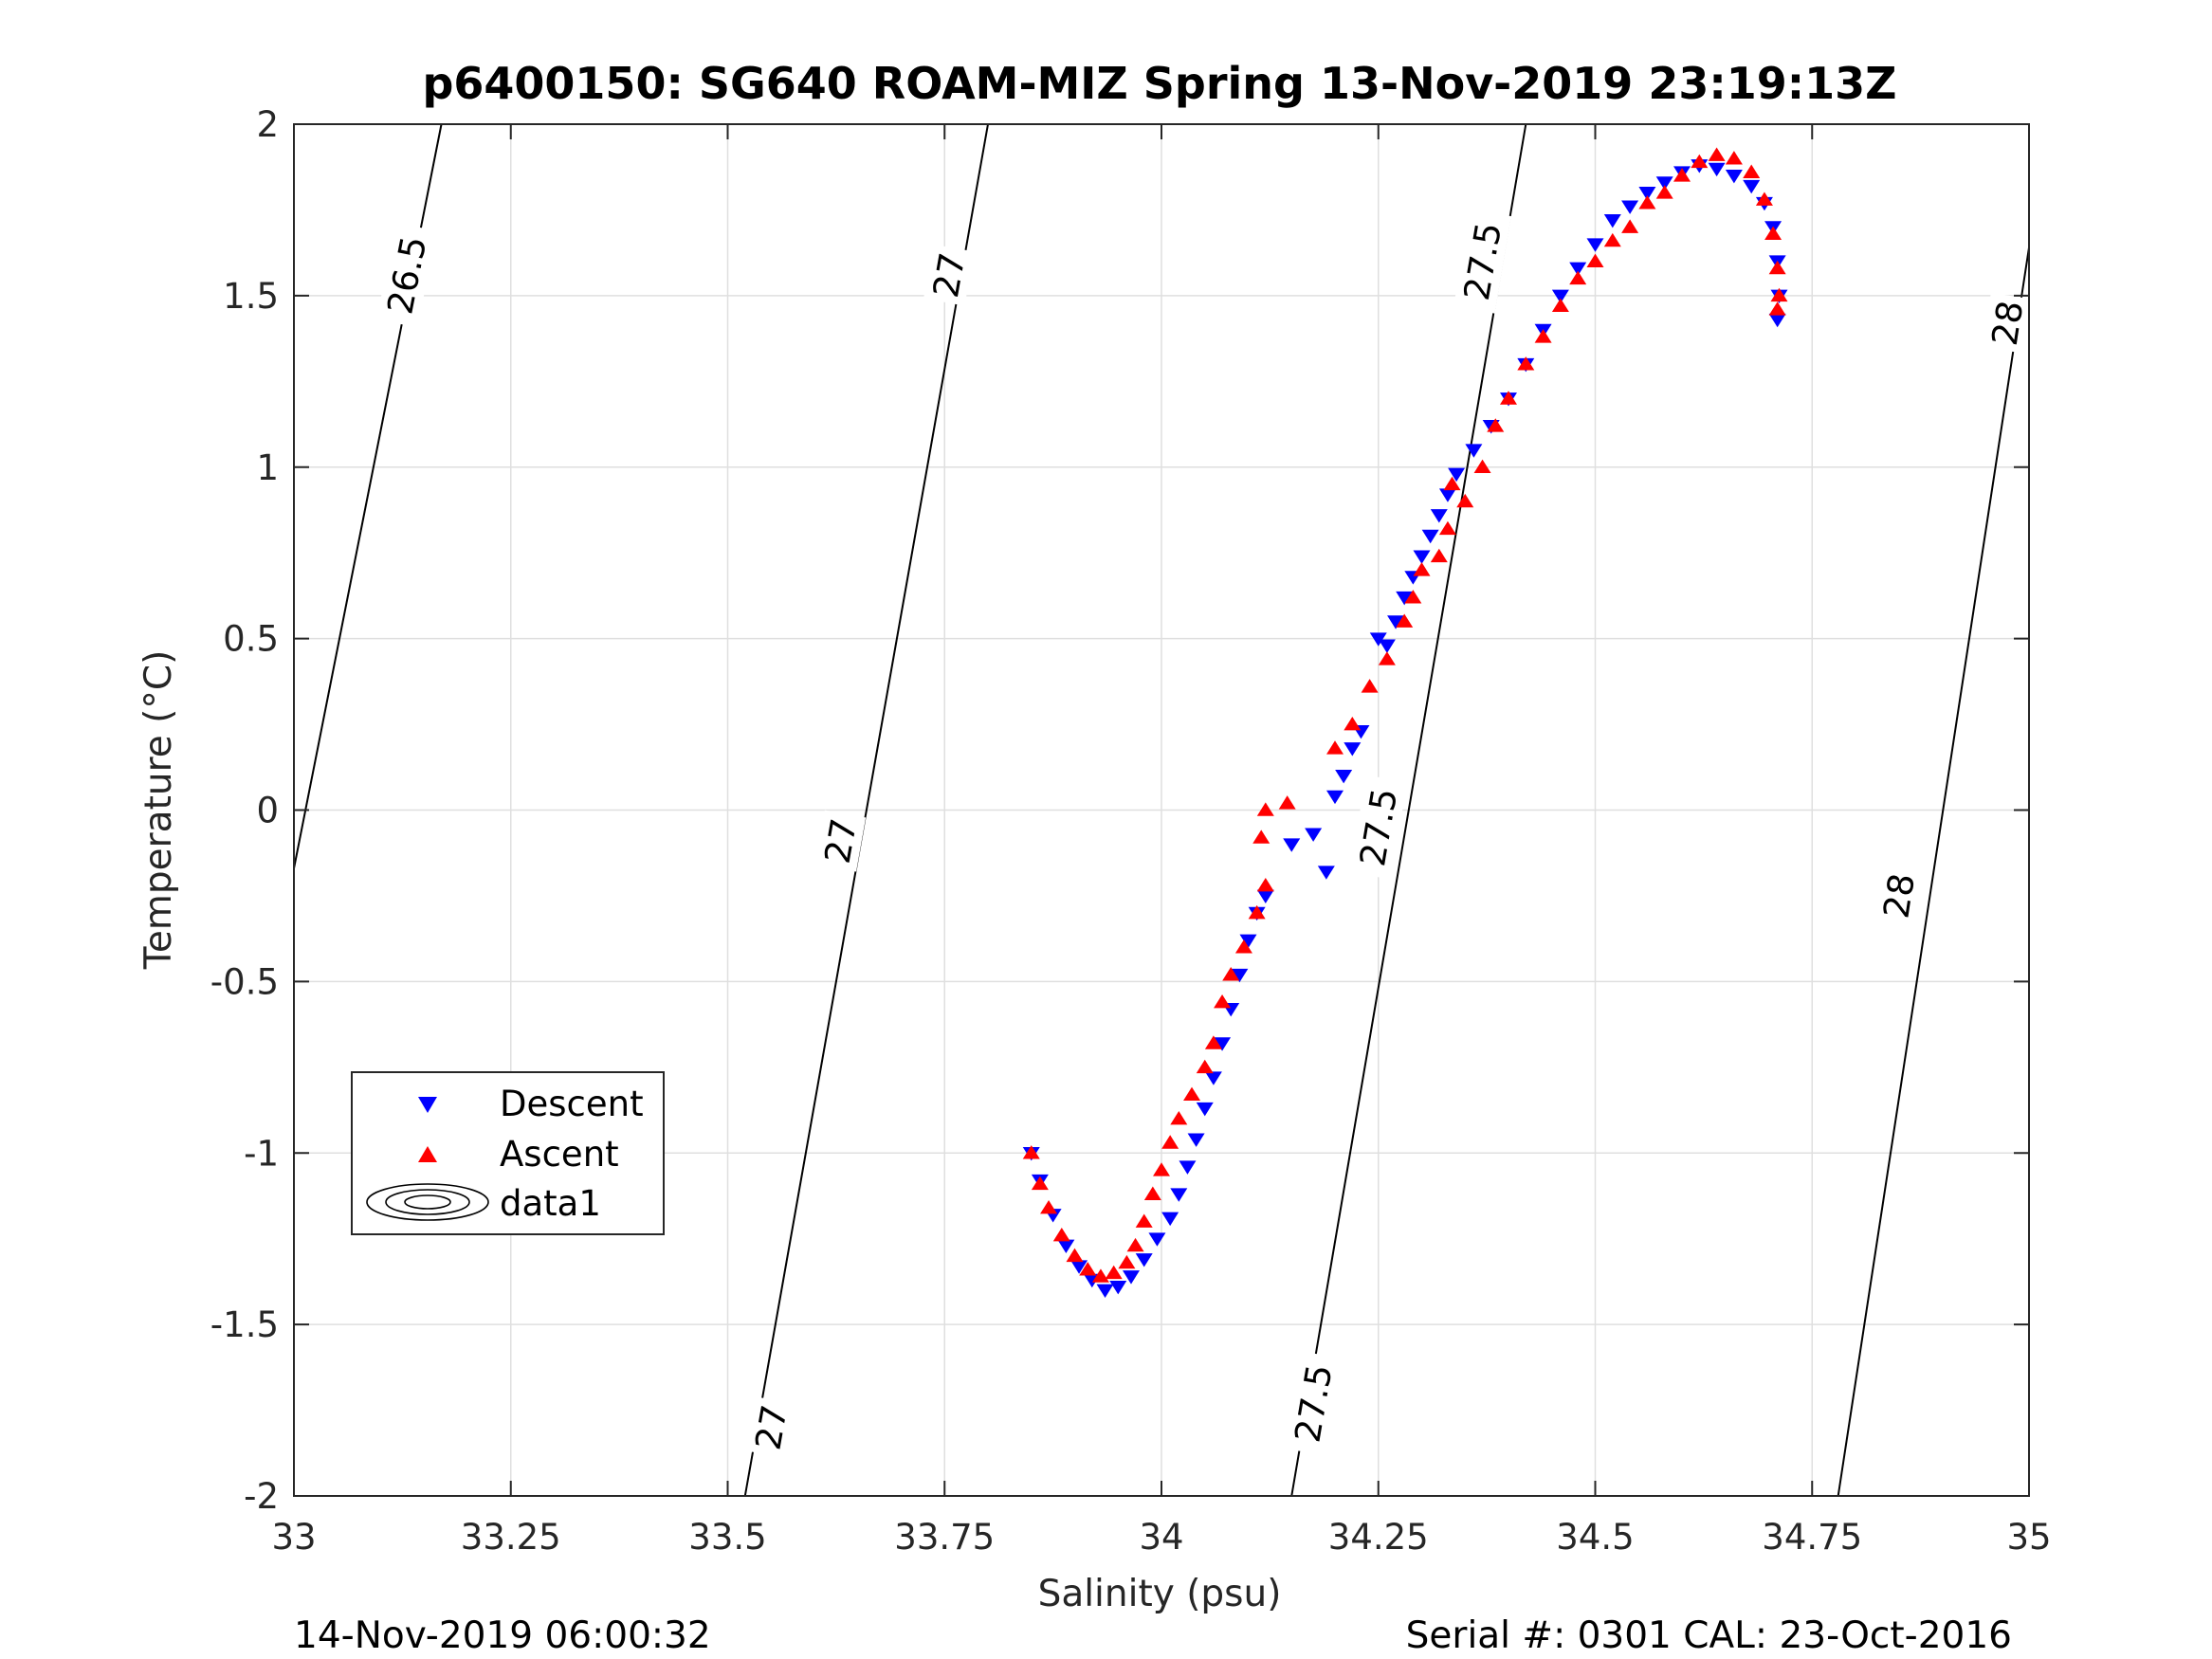  Describe the element at coordinates (267, 467) in the screenshot. I see `y-tick-label-6: 1` at that location.